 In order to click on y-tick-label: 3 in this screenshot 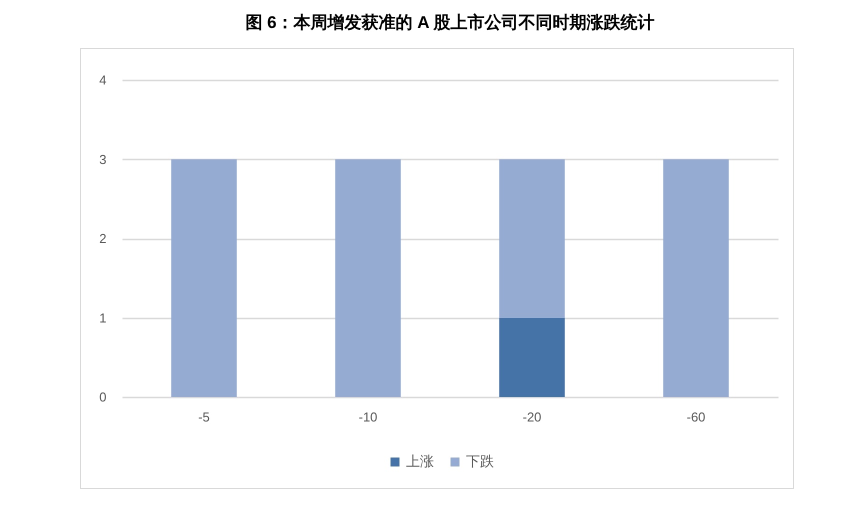, I will do `click(102, 159)`.